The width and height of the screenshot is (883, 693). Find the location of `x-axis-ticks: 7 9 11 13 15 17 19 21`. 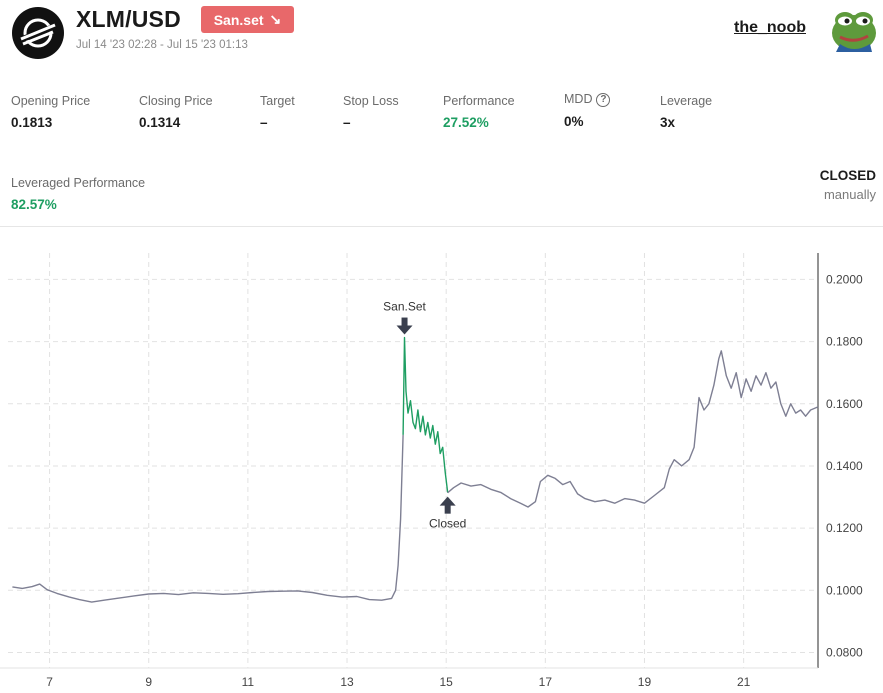

x-axis-ticks: 7 9 11 13 15 17 19 21 is located at coordinates (398, 682).